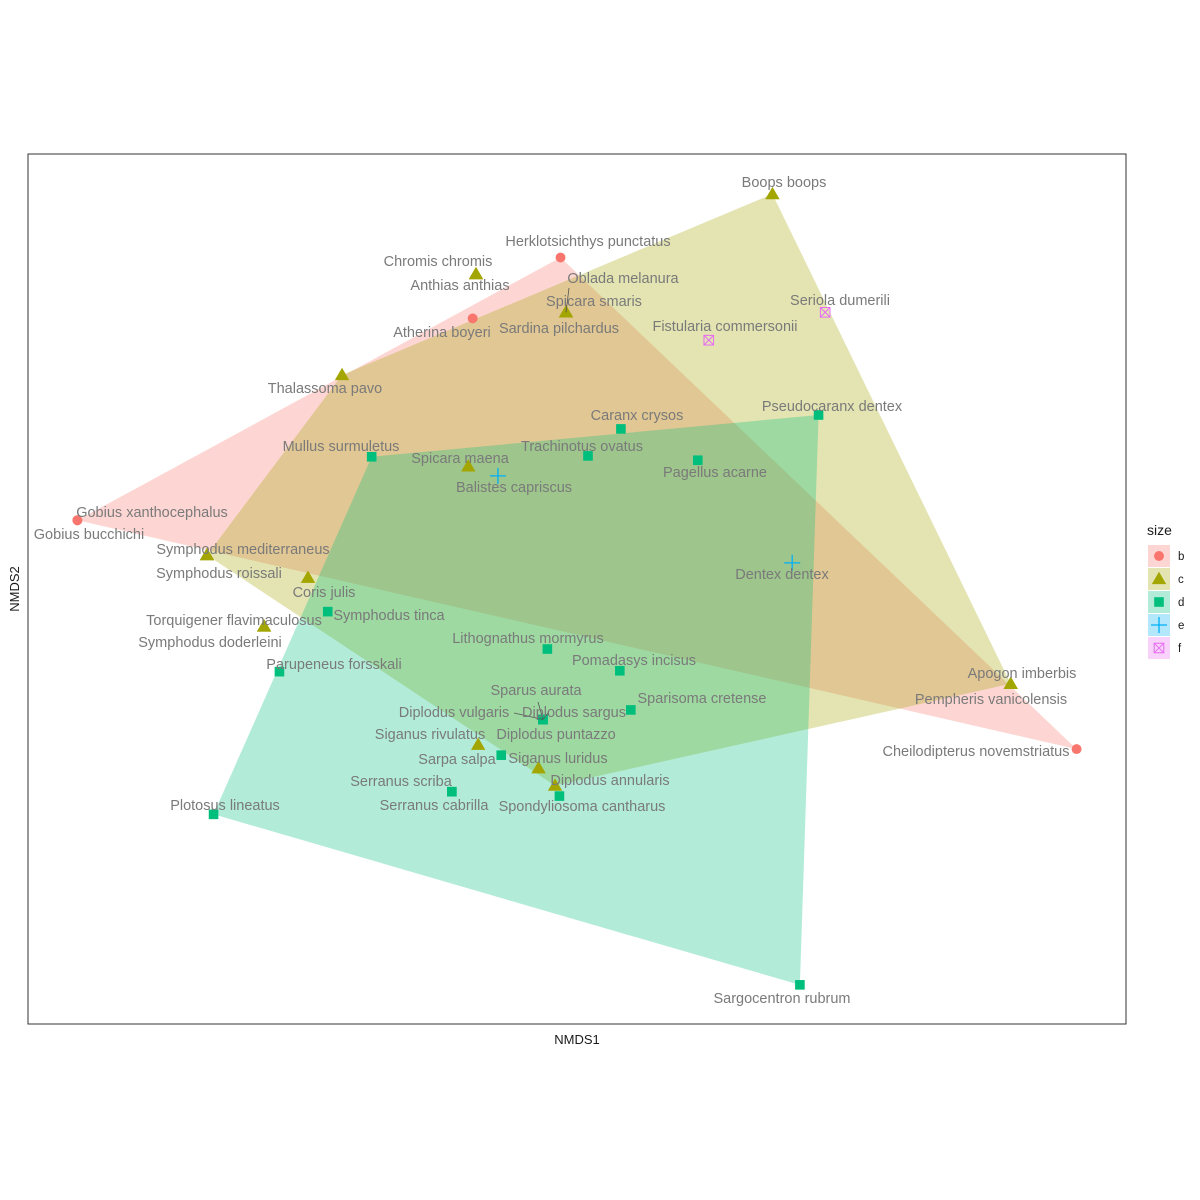 The width and height of the screenshot is (1200, 1200). I want to click on label-serranus-cabrilla: Serranus cabrilla, so click(435, 806).